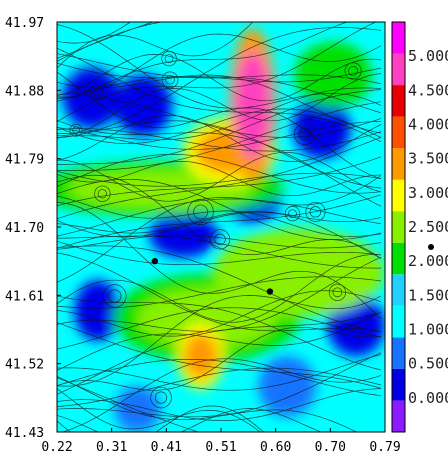 The width and height of the screenshot is (448, 463). Describe the element at coordinates (428, 295) in the screenshot. I see `colorbar-tick-label: 1.500` at that location.